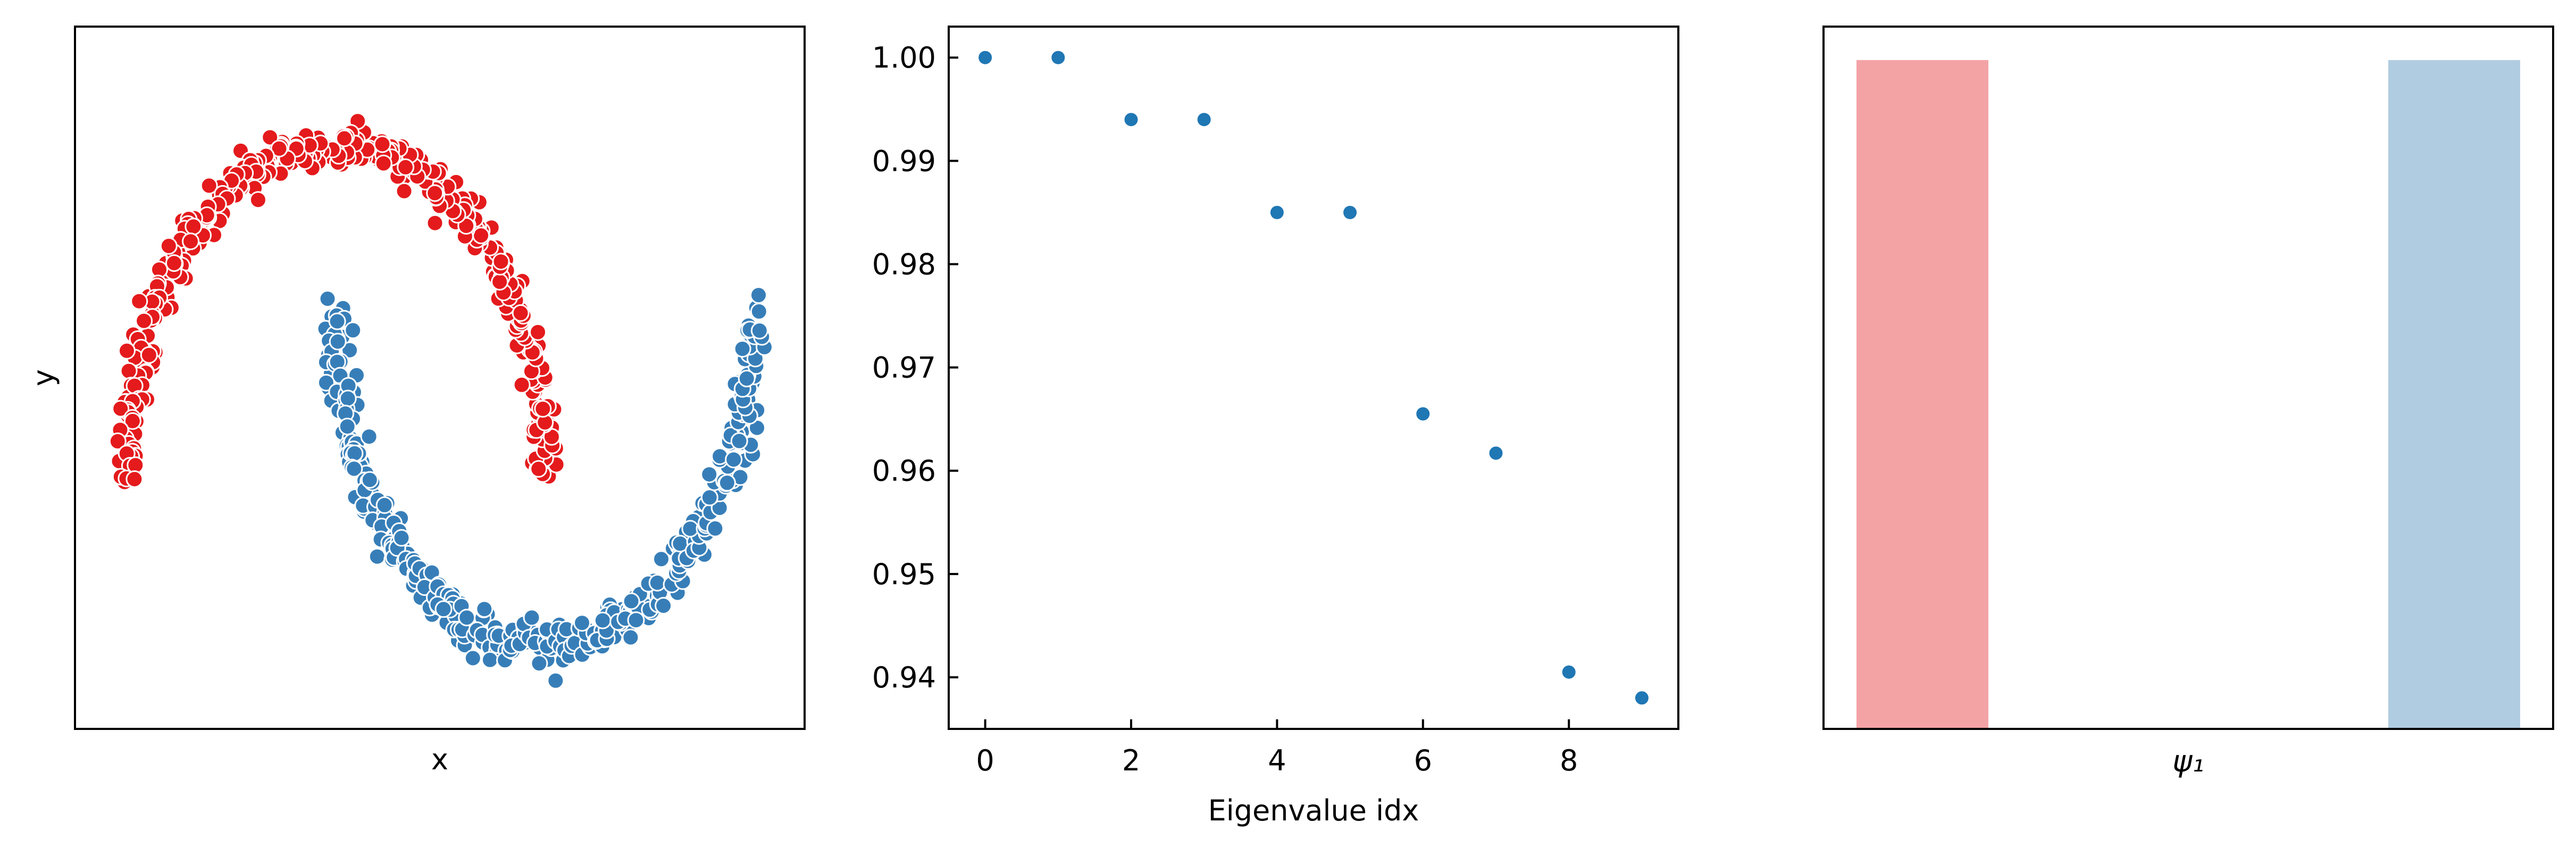  Describe the element at coordinates (915, 367) in the screenshot. I see `eigenvalue-y-ticks: 0.94 0.95 0.96 0.97 0.98 0.99 1.00` at that location.